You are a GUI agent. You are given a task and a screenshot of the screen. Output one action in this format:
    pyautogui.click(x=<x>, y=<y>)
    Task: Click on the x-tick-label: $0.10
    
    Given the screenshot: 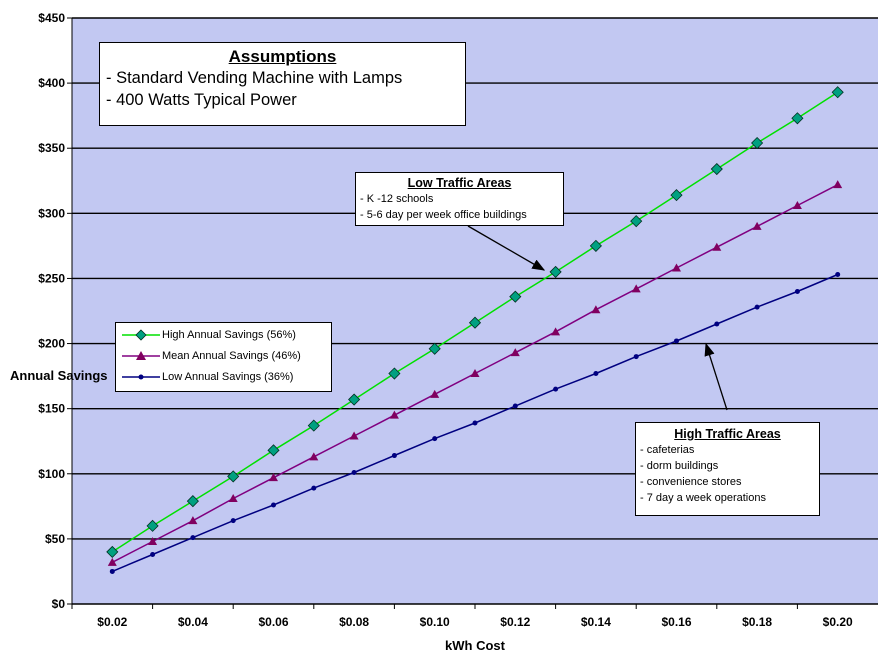 What is the action you would take?
    pyautogui.click(x=435, y=622)
    